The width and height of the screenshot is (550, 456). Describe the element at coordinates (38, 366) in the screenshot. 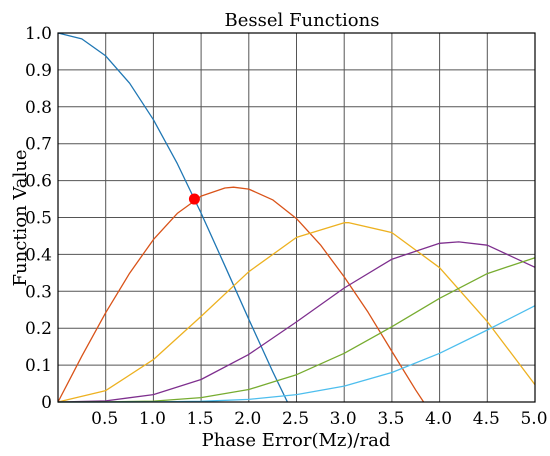

I see `y-tick-label: 0.1` at that location.